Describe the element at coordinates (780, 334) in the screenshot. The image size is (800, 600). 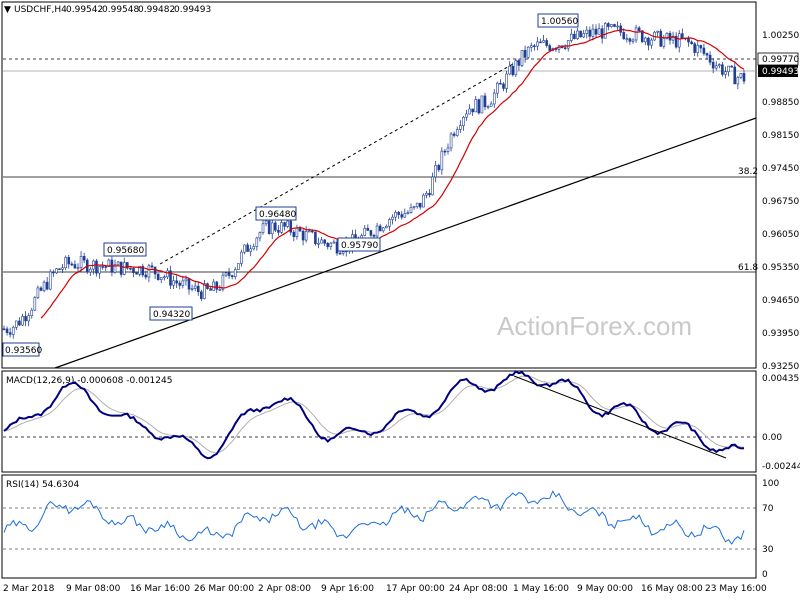
I see `price-tick-0-93950: 0.93950` at that location.